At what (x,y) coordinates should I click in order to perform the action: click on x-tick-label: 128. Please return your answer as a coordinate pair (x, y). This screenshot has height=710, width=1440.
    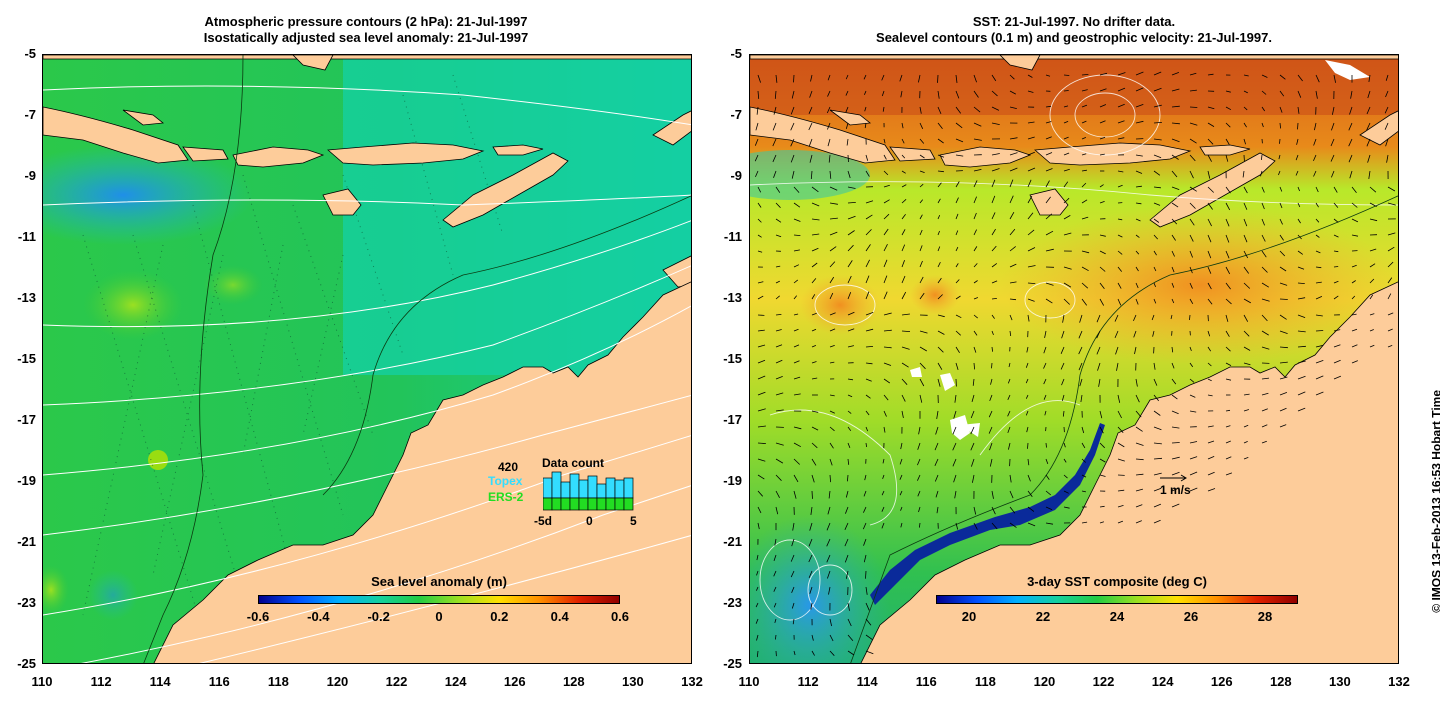
    Looking at the image, I should click on (1280, 681).